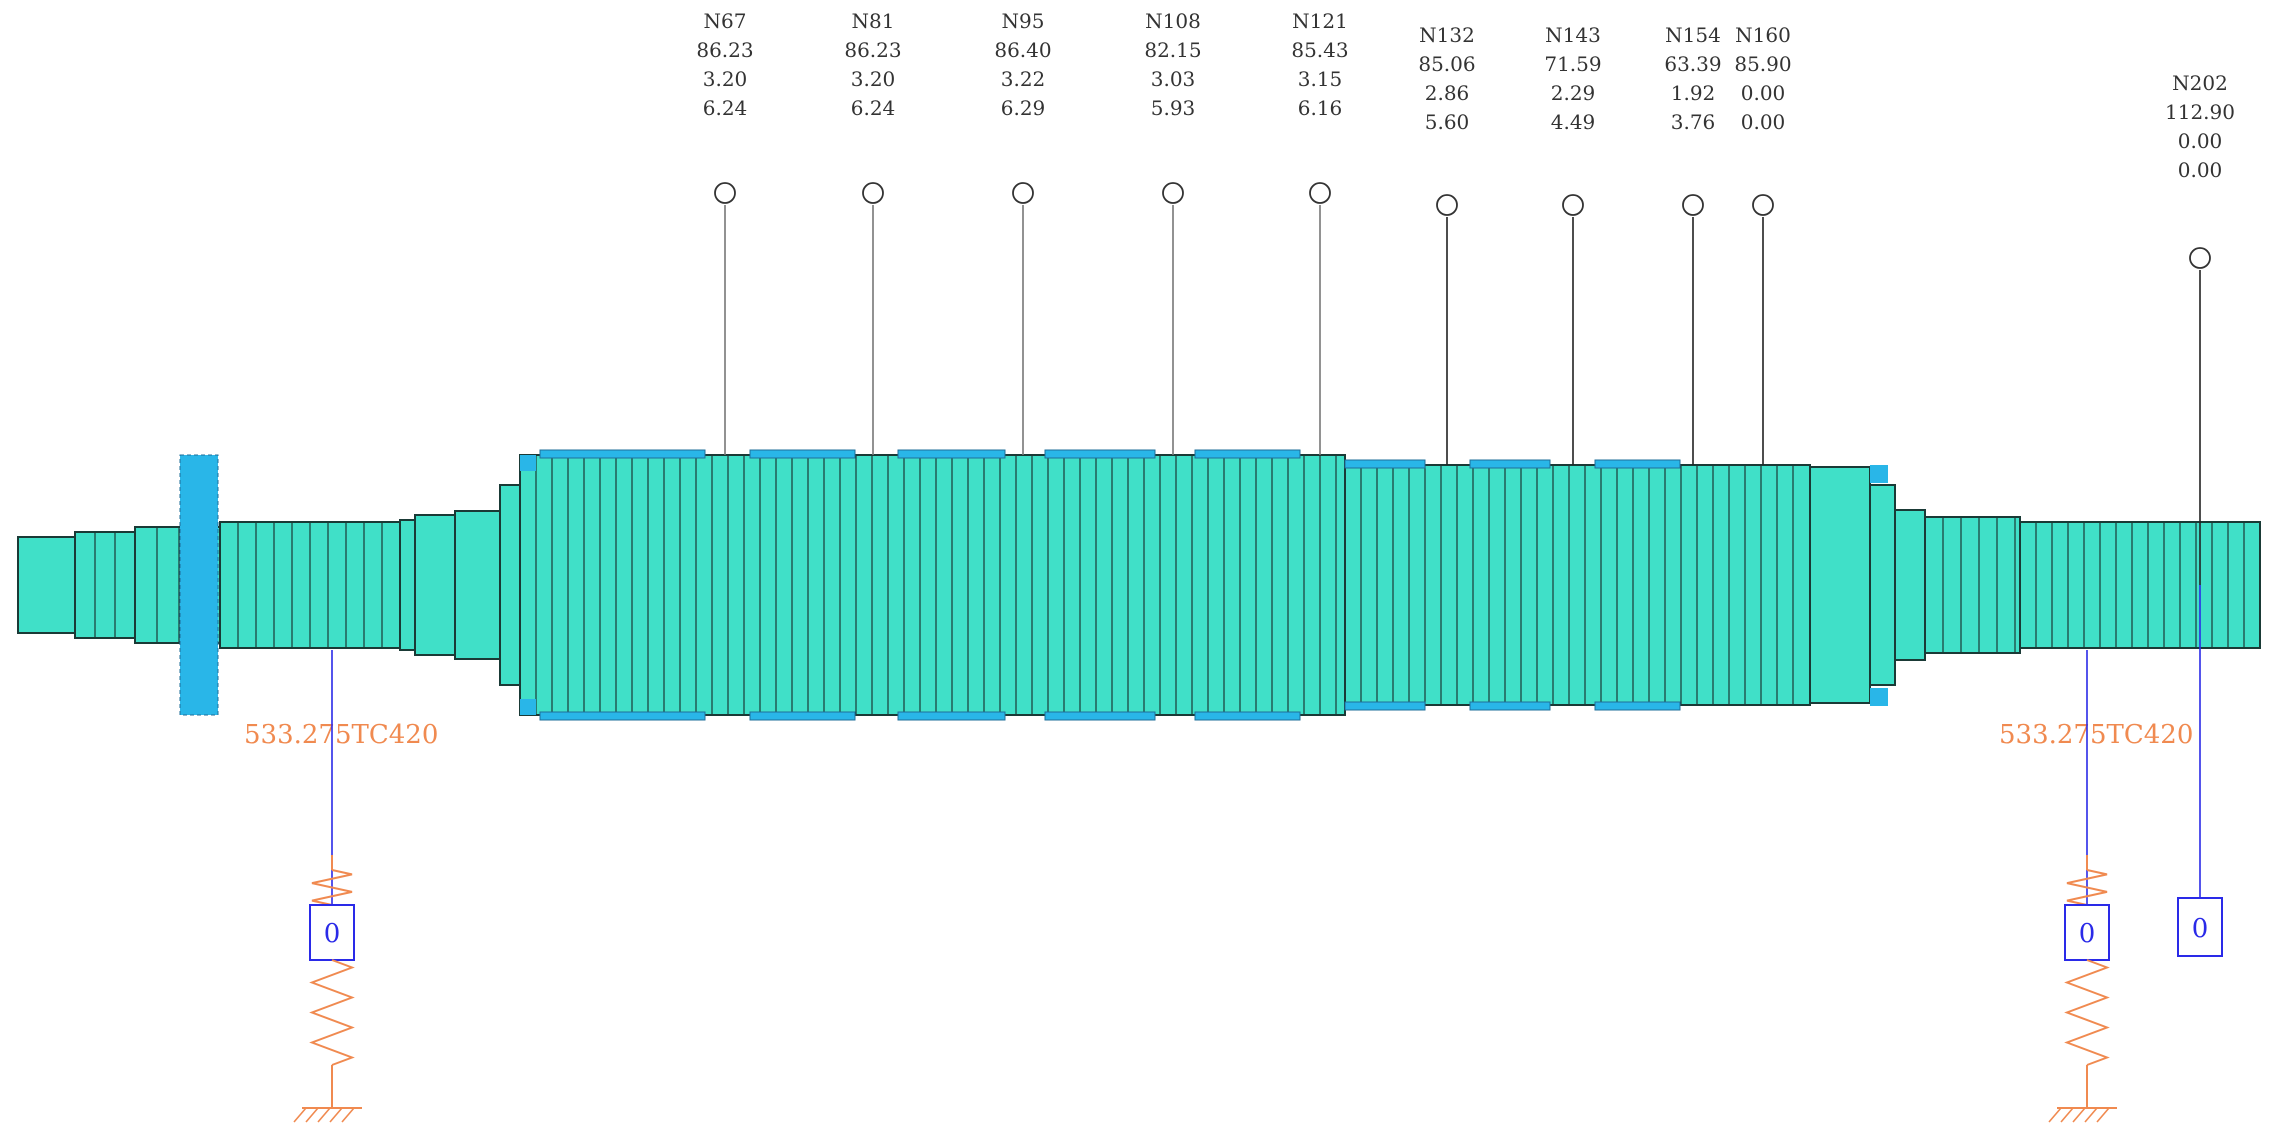  I want to click on coupling-disc, so click(199, 585).